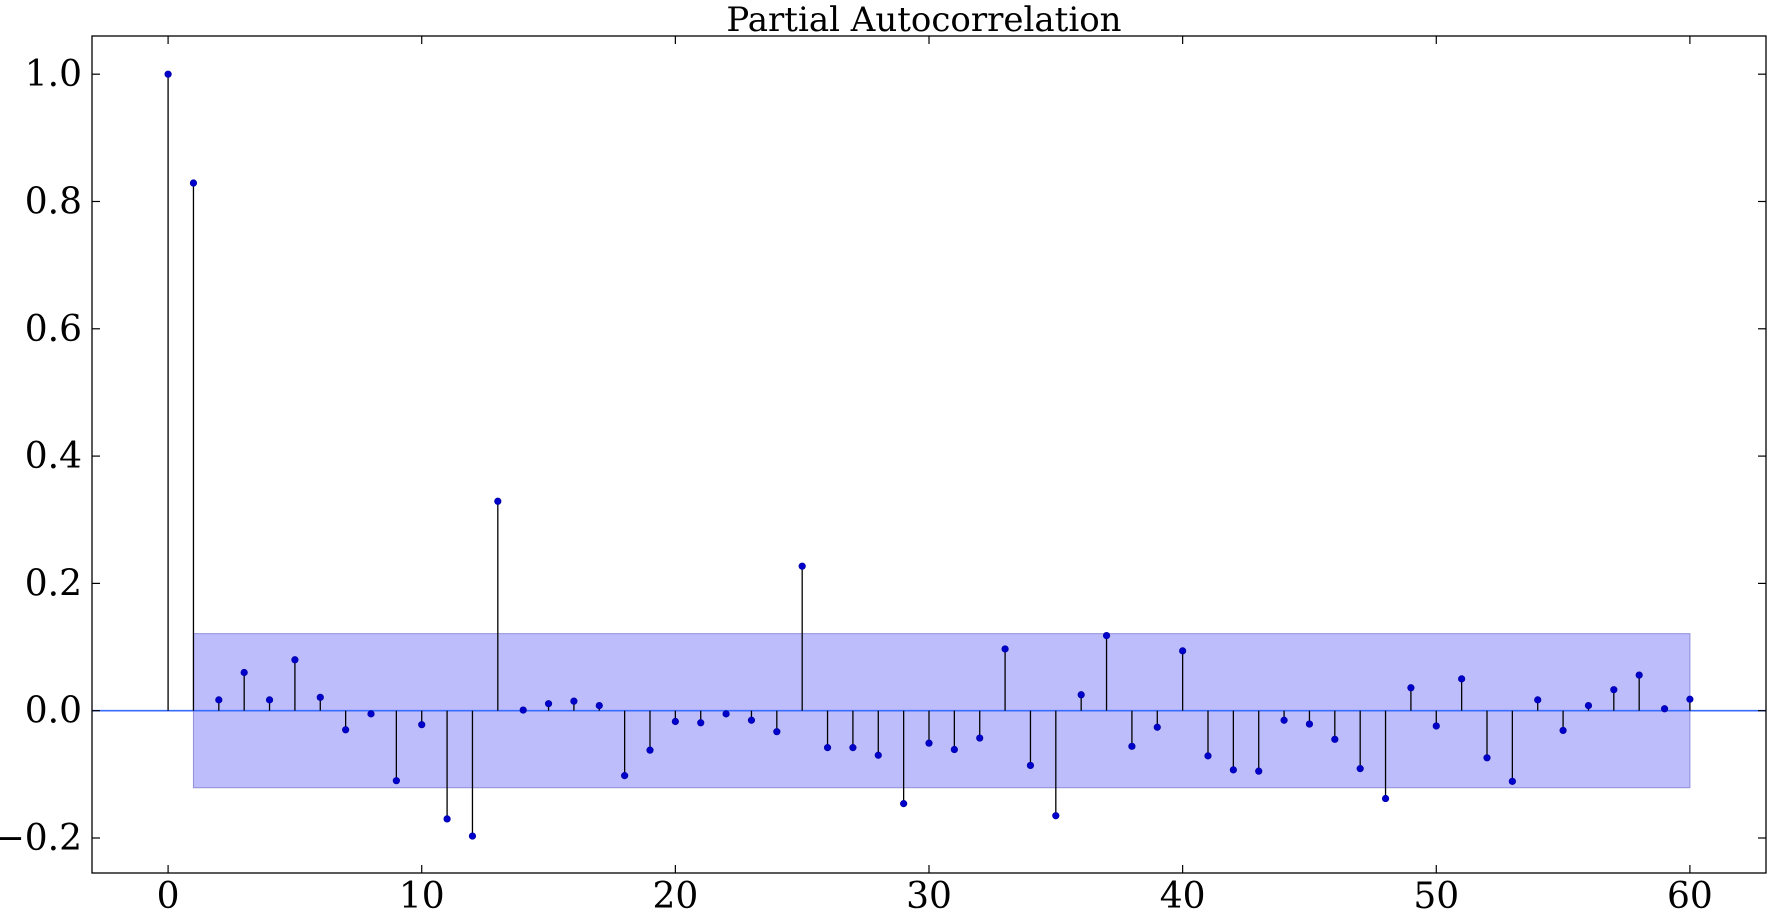 The width and height of the screenshot is (1770, 916). I want to click on x-tick-label: 60, so click(1690, 896).